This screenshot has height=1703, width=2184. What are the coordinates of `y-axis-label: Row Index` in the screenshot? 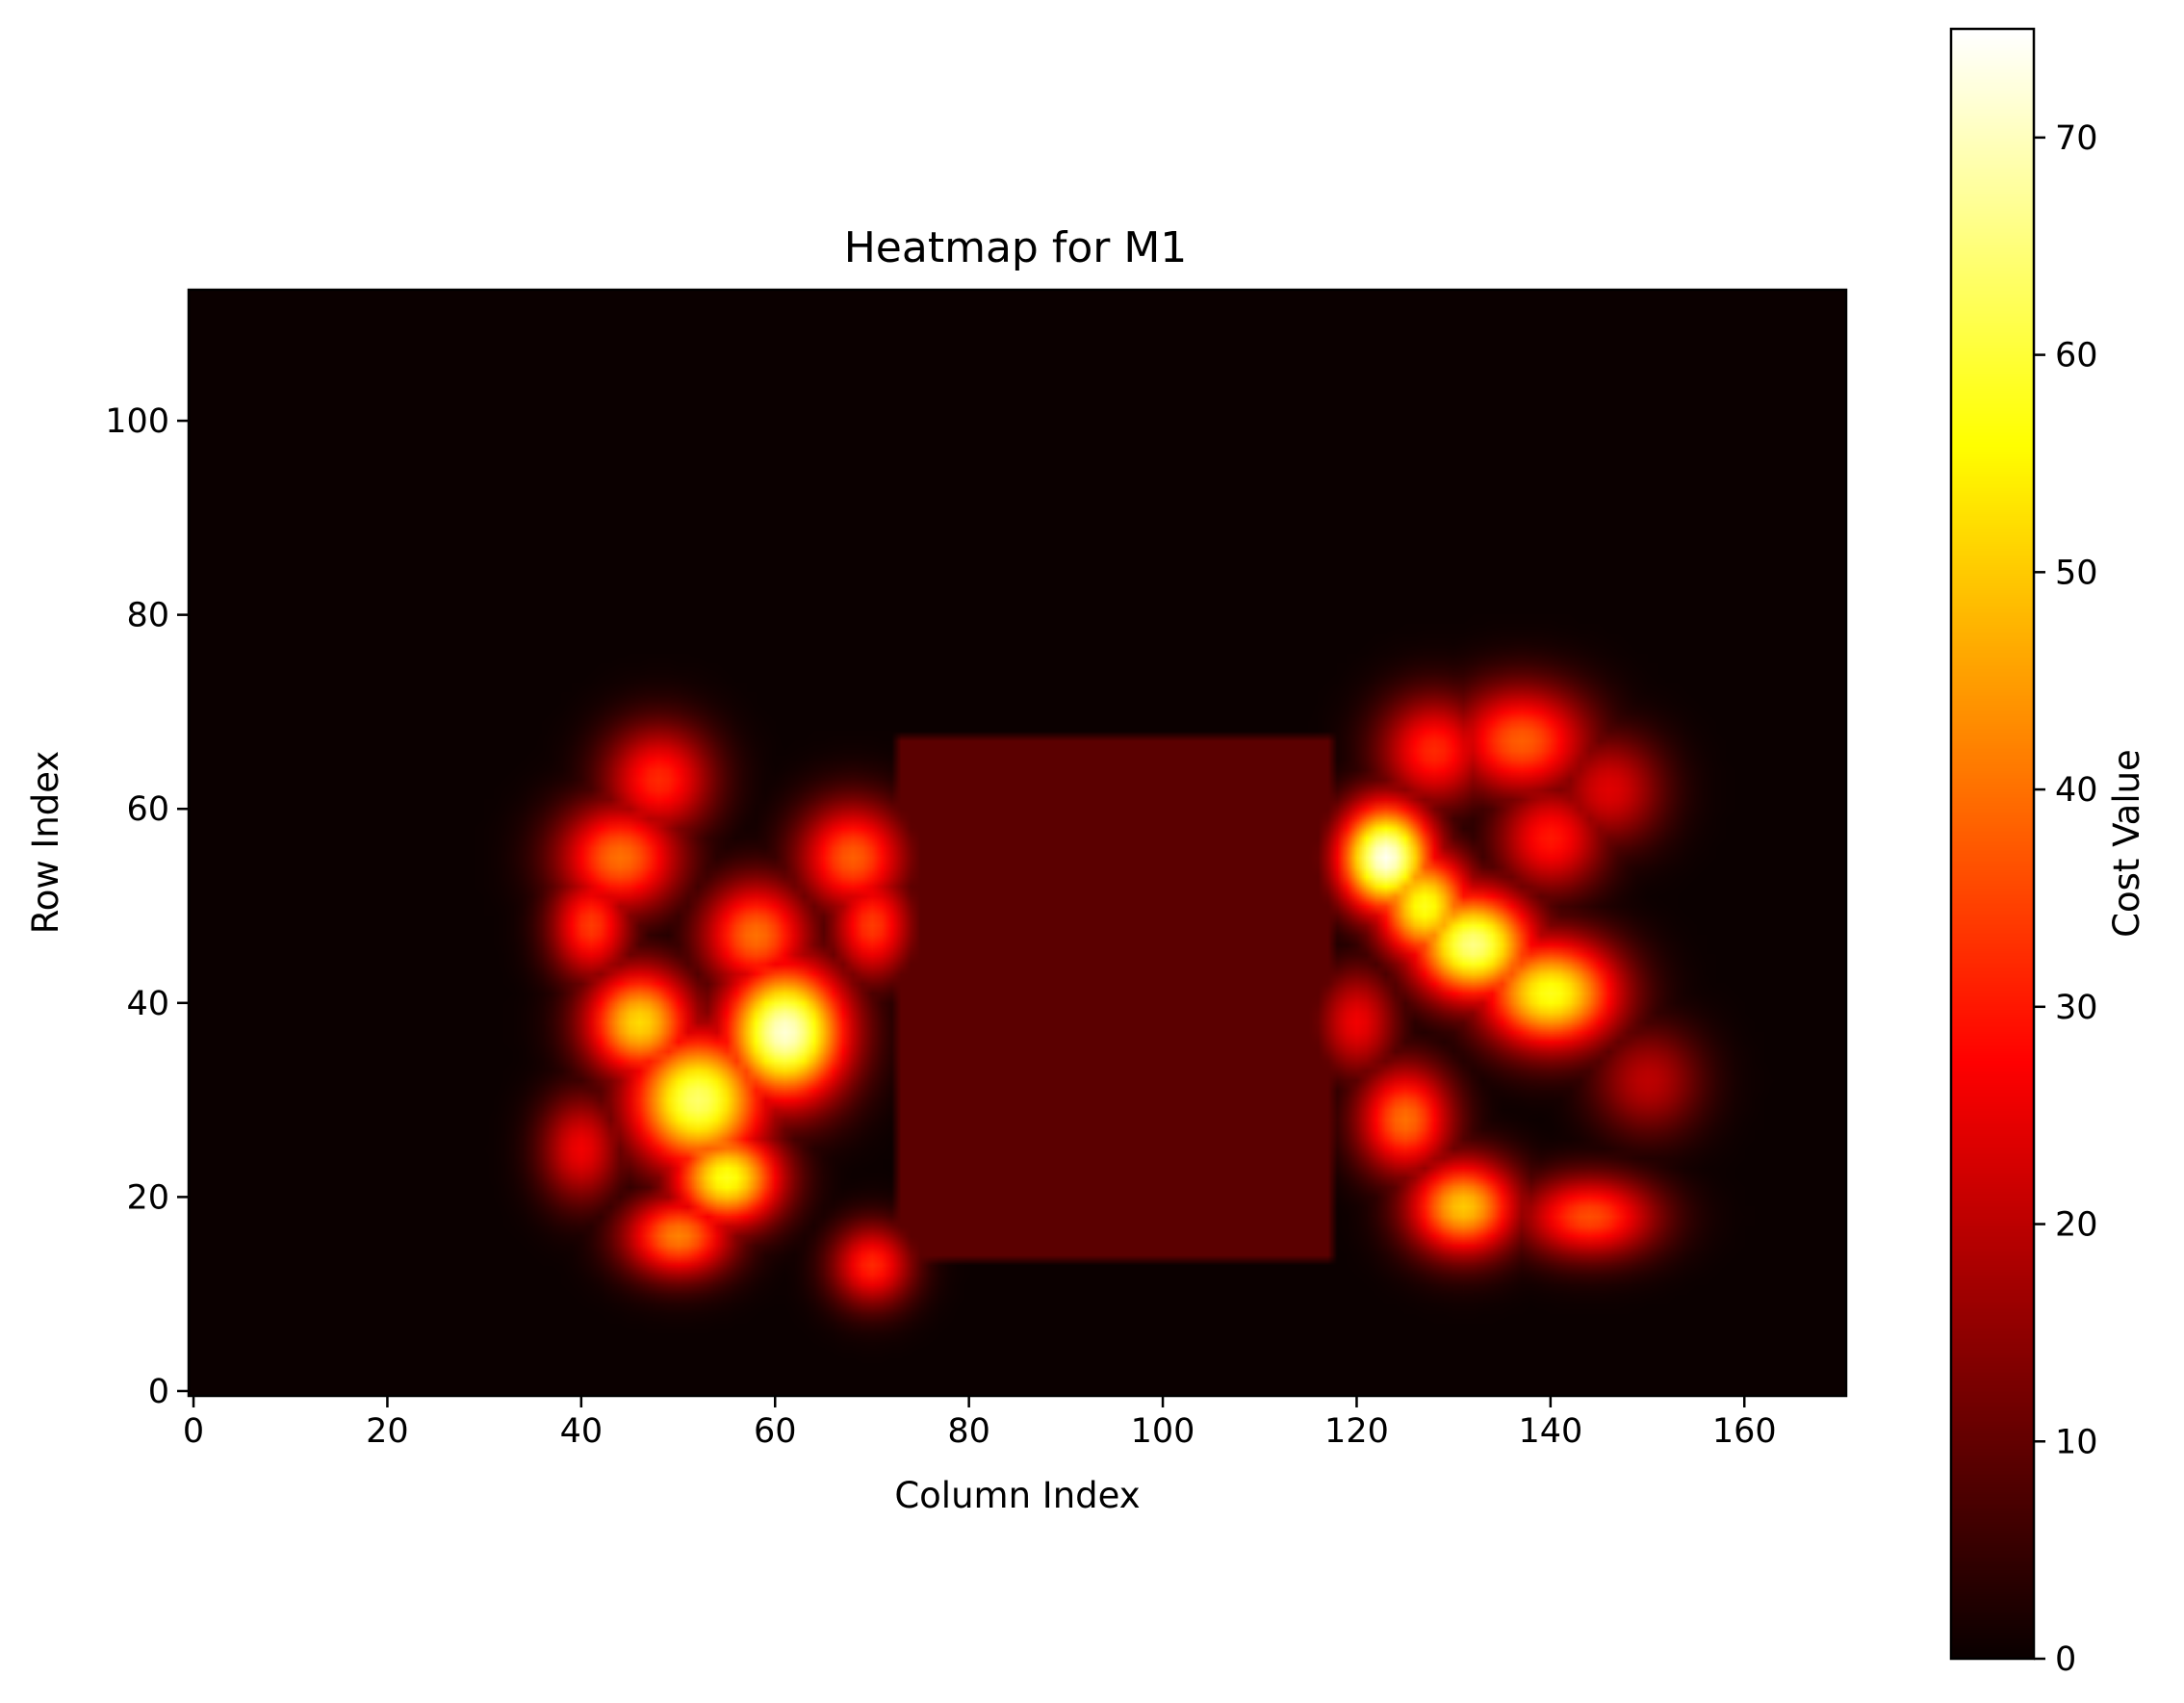 It's located at (45, 843).